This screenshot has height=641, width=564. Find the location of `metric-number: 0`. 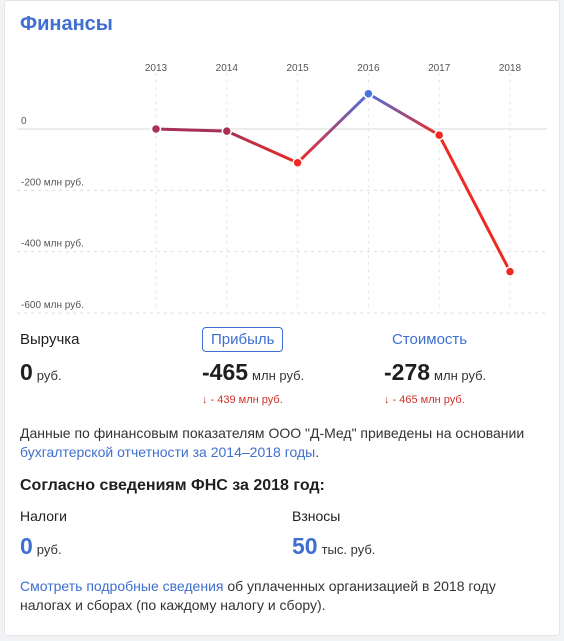

metric-number: 0 is located at coordinates (26, 372).